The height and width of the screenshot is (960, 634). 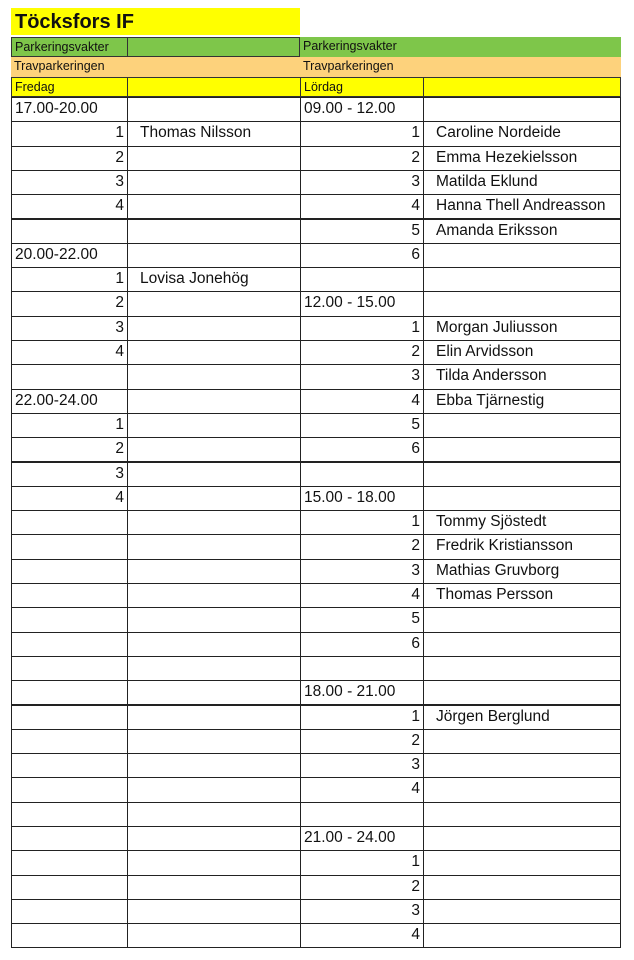 I want to click on right-volunteer-name: Caroline Nordeide, so click(x=522, y=134).